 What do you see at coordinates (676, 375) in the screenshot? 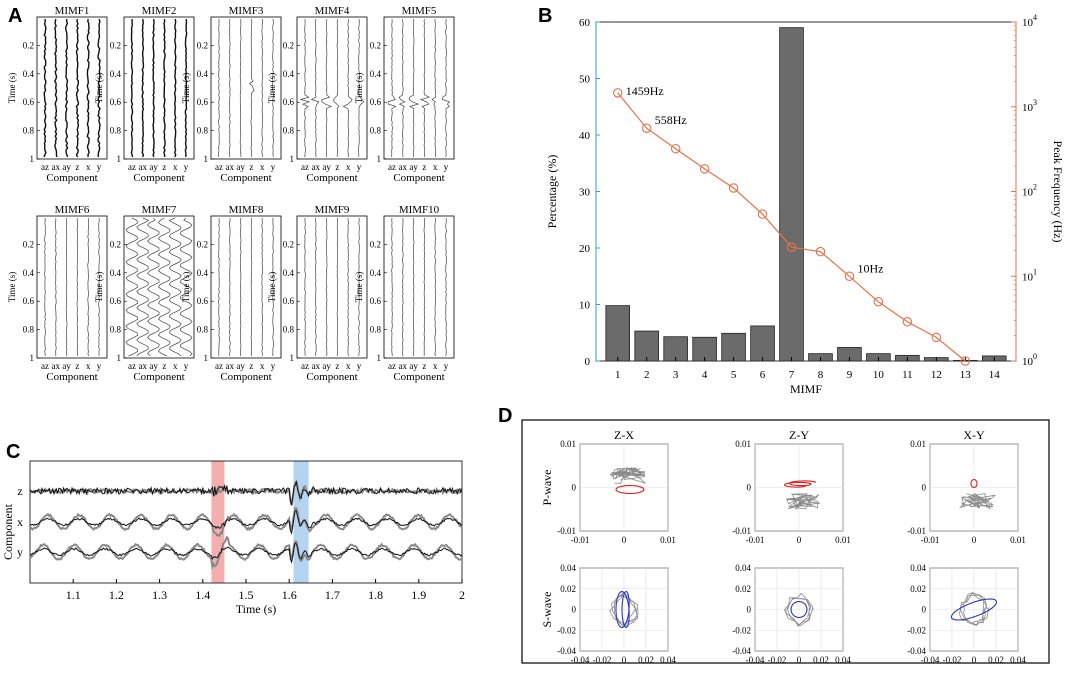
I see `x-tick-label: 3` at bounding box center [676, 375].